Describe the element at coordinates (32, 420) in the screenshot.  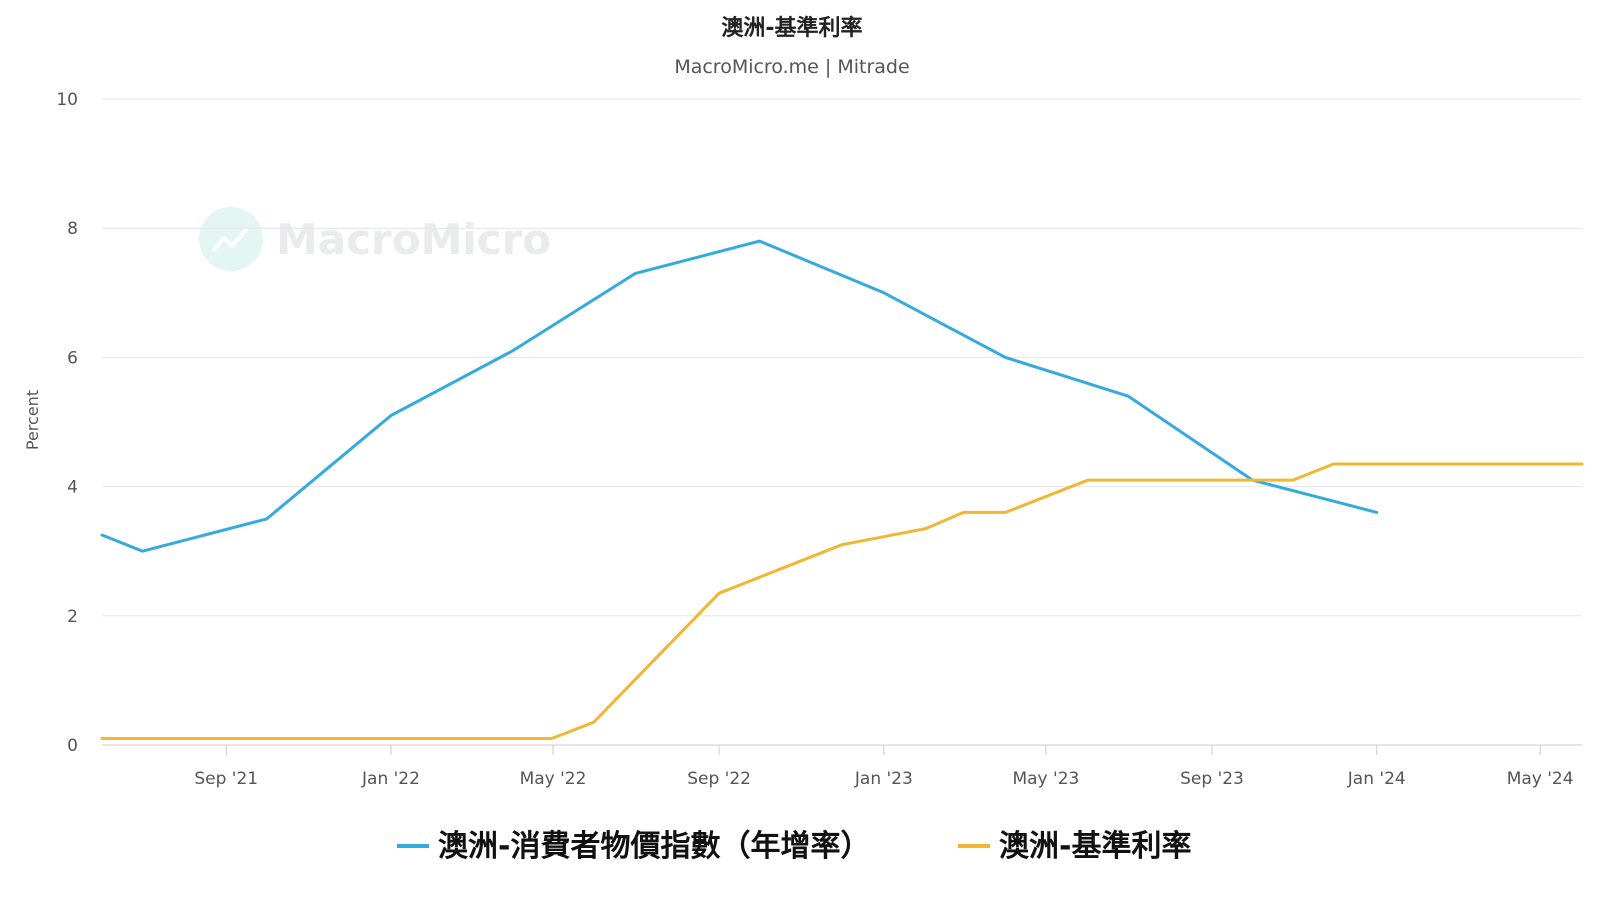
I see `y-axis-title: Percent` at that location.